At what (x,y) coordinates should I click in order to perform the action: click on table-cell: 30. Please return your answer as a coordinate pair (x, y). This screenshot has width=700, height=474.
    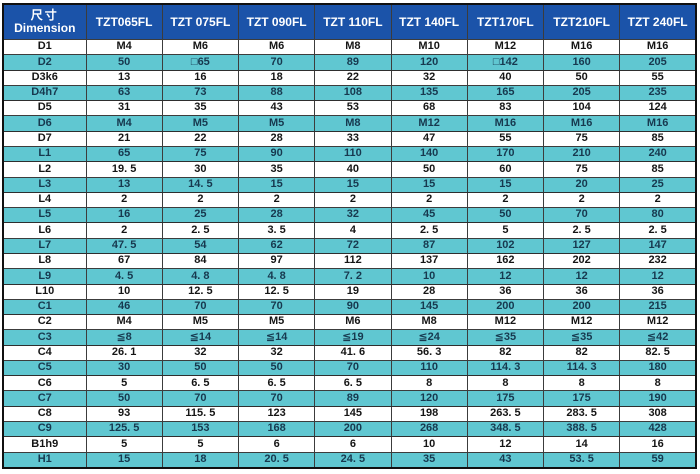
    Looking at the image, I should click on (200, 169).